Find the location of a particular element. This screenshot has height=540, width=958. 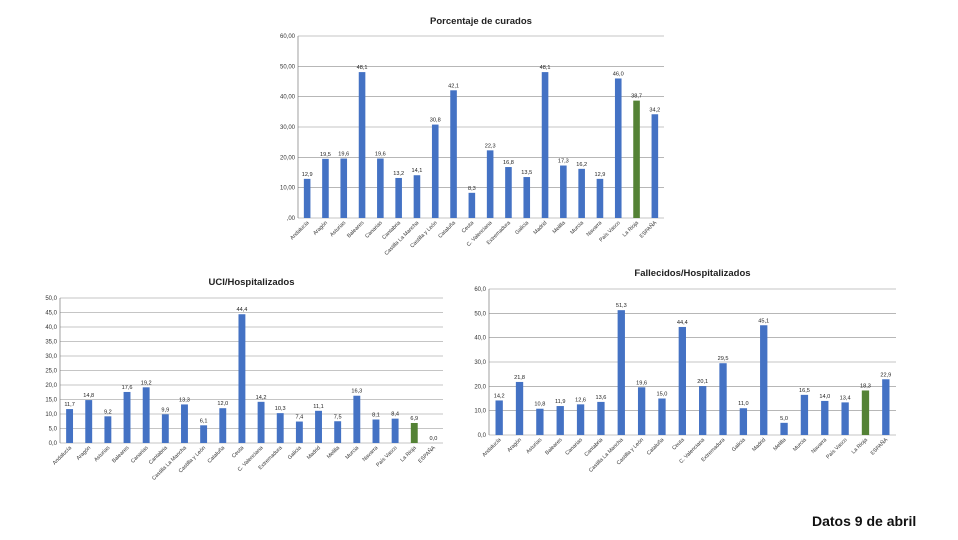

y-tick-label: 10,0 is located at coordinates (51, 415).